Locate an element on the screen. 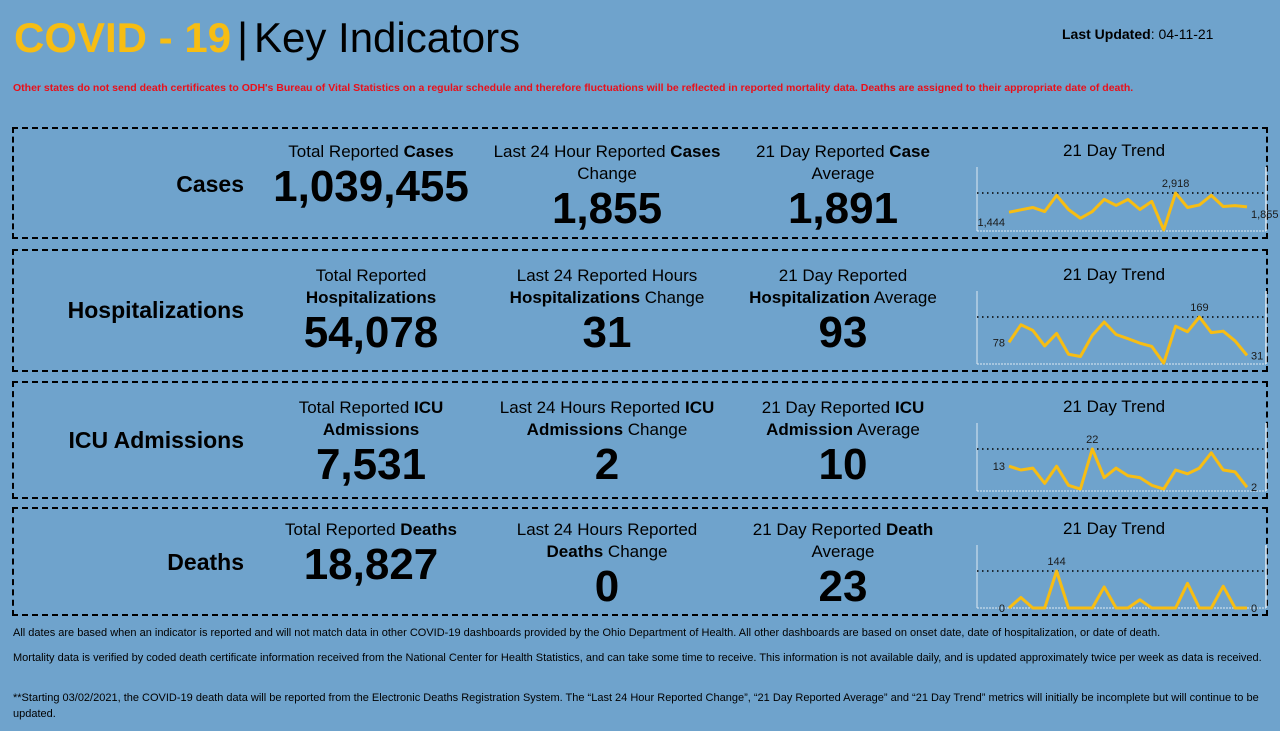 This screenshot has height=731, width=1280. metric-heading: 21 Day Reported ICU Admission Average is located at coordinates (843, 419).